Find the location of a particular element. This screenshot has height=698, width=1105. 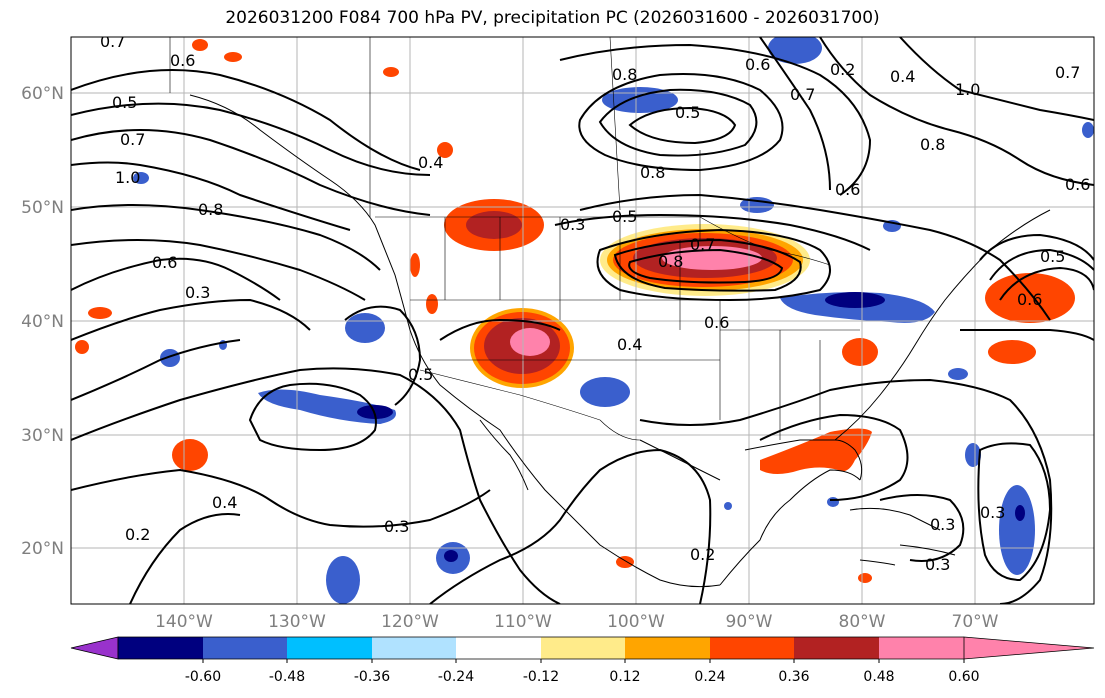

colorbar-over-triangle is located at coordinates (1029, 648).